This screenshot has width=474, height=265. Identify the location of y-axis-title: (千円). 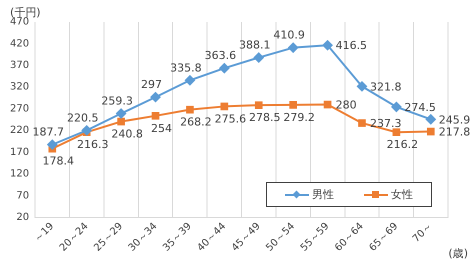
(25, 12).